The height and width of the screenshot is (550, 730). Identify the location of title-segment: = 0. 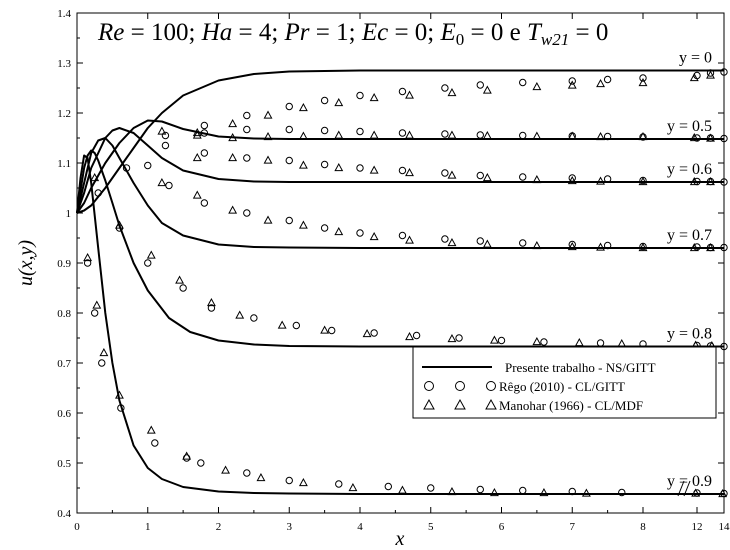
(588, 32).